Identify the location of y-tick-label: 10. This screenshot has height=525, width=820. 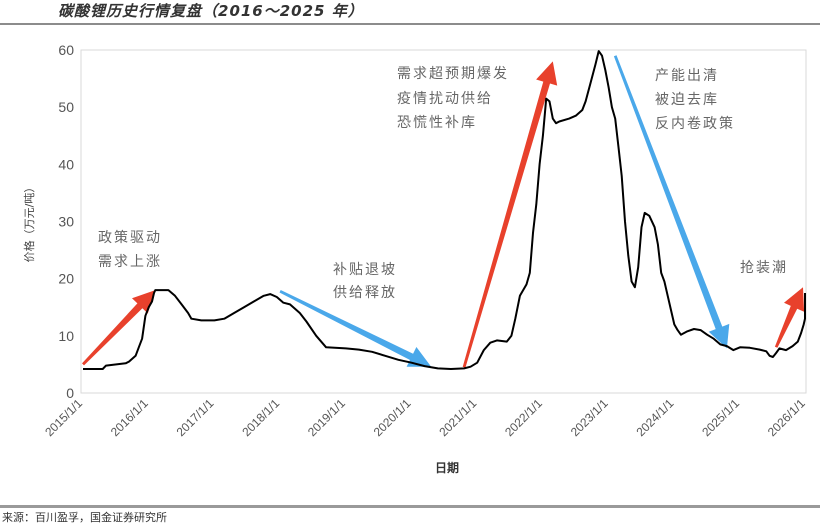
(66, 336).